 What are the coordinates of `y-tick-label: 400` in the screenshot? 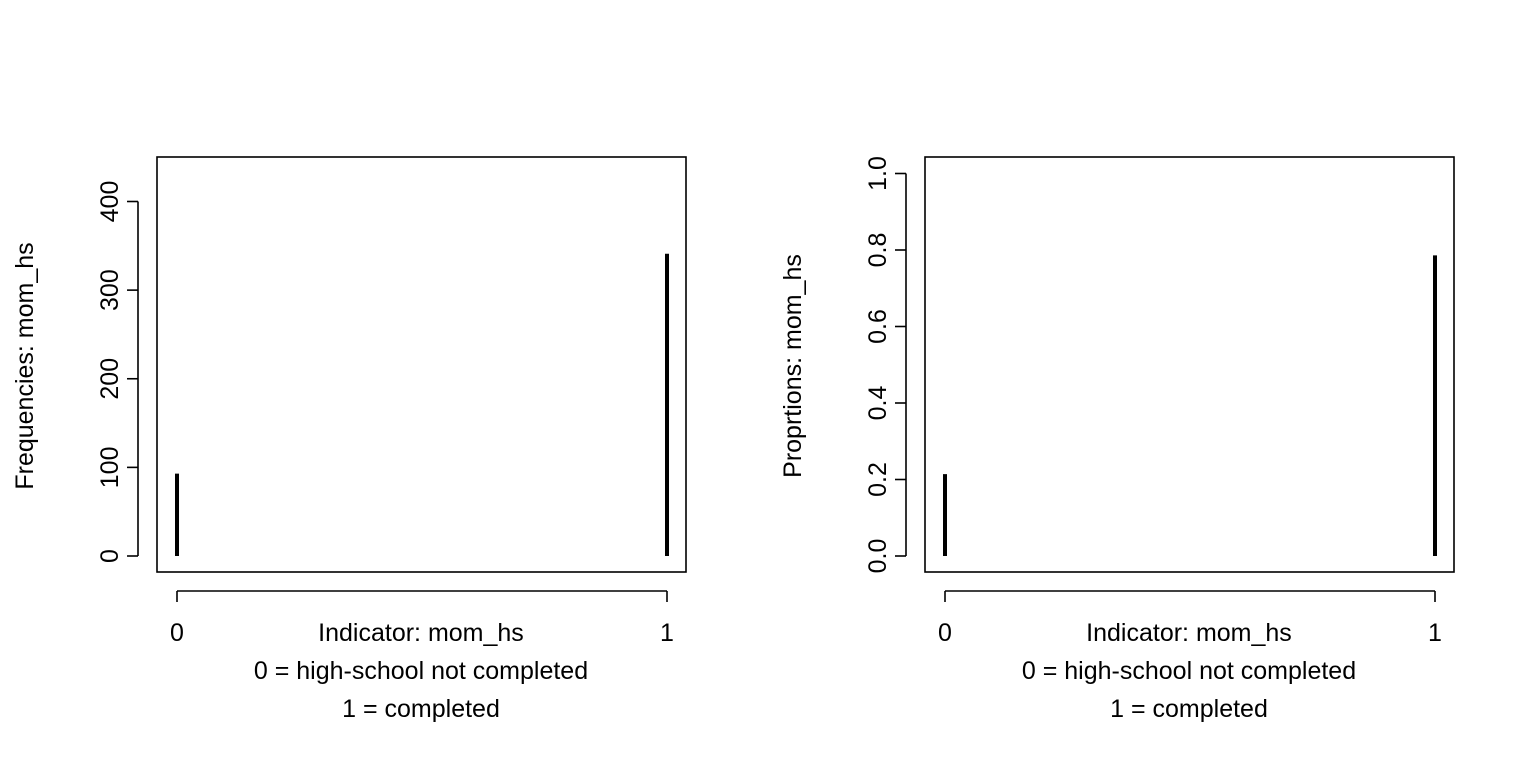 It's located at (110, 202).